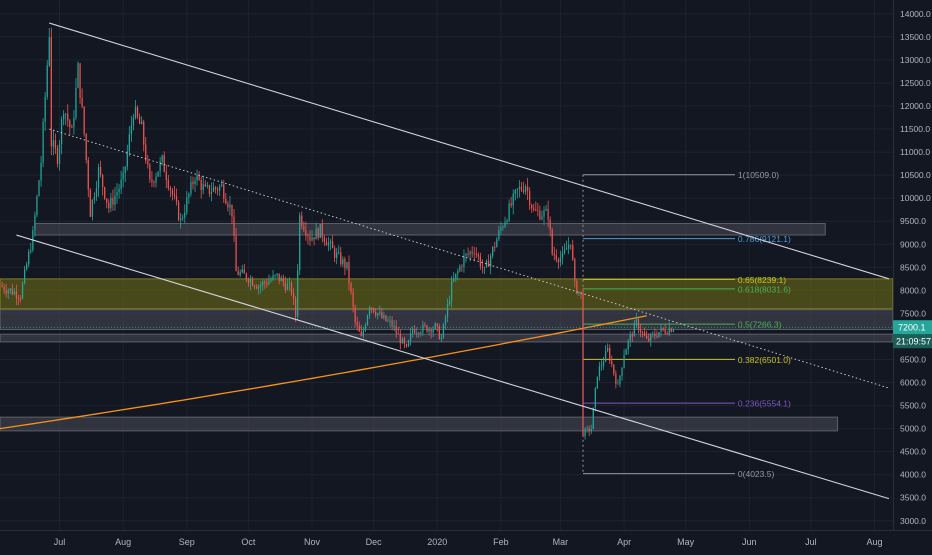 The height and width of the screenshot is (555, 932). What do you see at coordinates (913, 244) in the screenshot?
I see `price-tick-label: 9000.0` at bounding box center [913, 244].